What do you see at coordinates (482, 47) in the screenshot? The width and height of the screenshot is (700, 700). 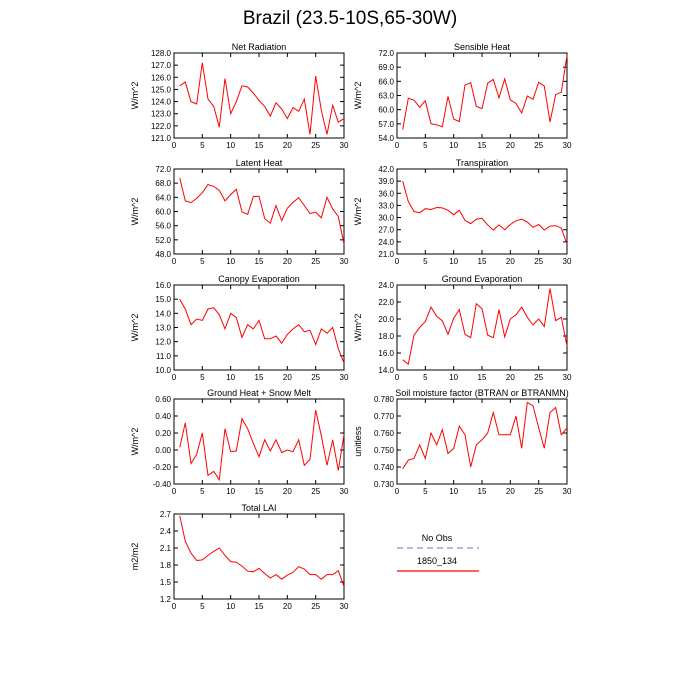 I see `panel-2-title: Sensible Heat` at bounding box center [482, 47].